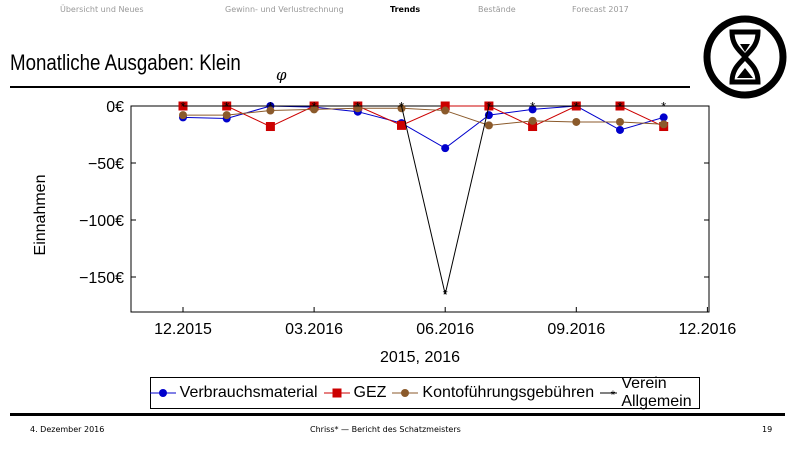 The width and height of the screenshot is (800, 450). What do you see at coordinates (106, 164) in the screenshot?
I see `y-tick-label: −50€` at bounding box center [106, 164].